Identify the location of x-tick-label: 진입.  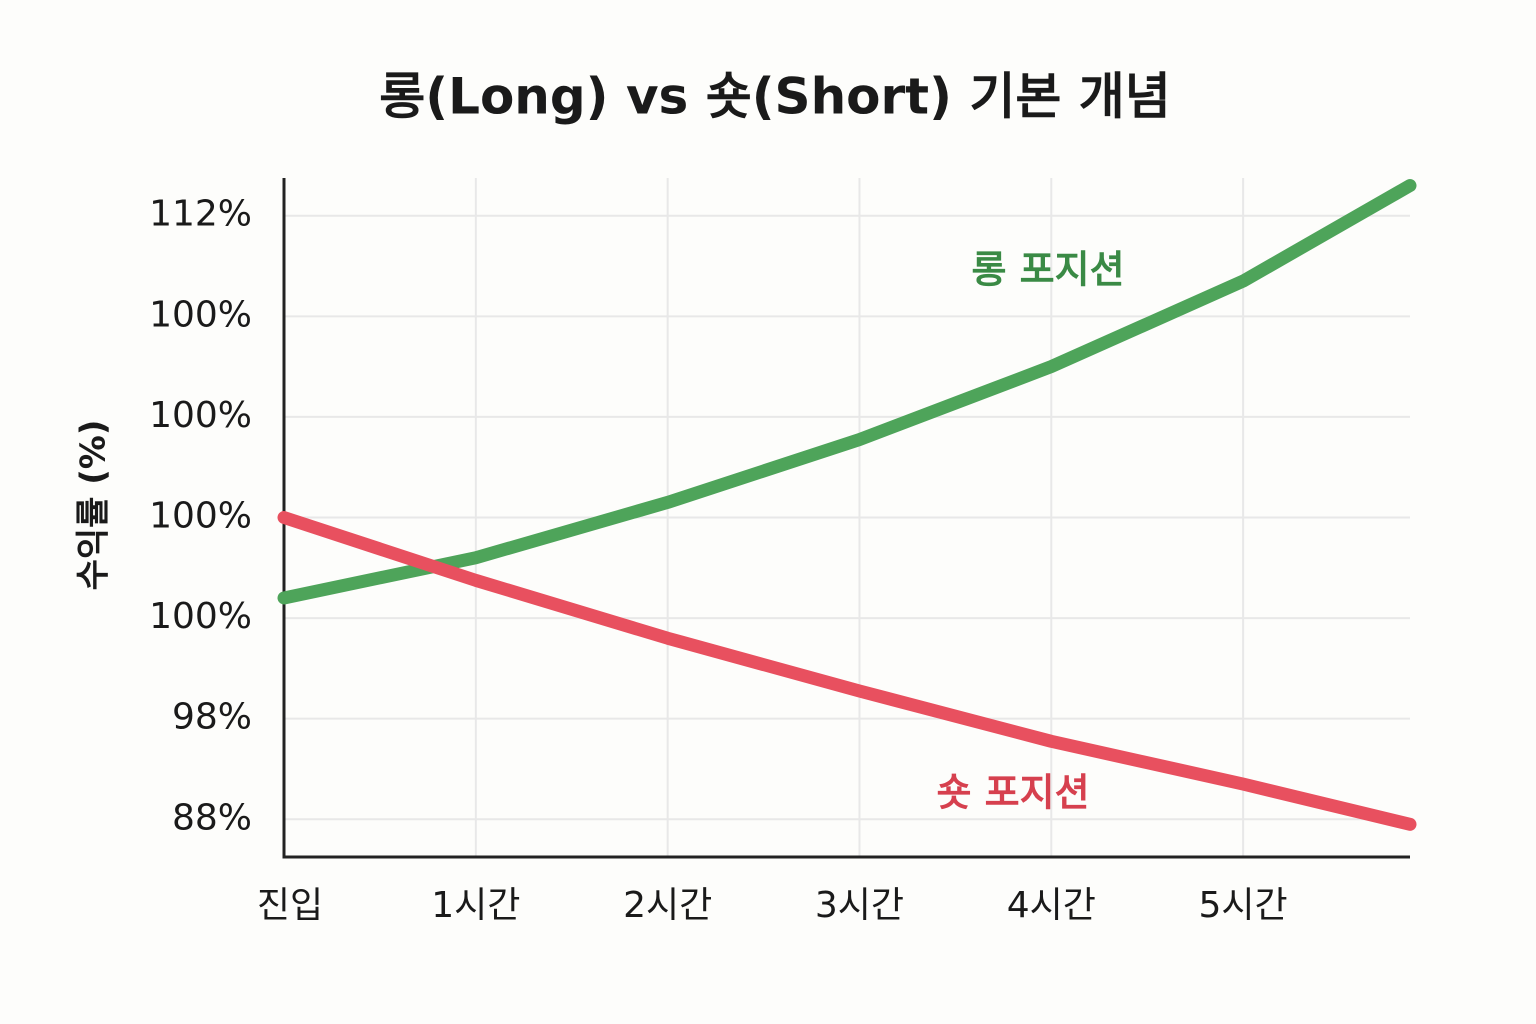
(290, 905).